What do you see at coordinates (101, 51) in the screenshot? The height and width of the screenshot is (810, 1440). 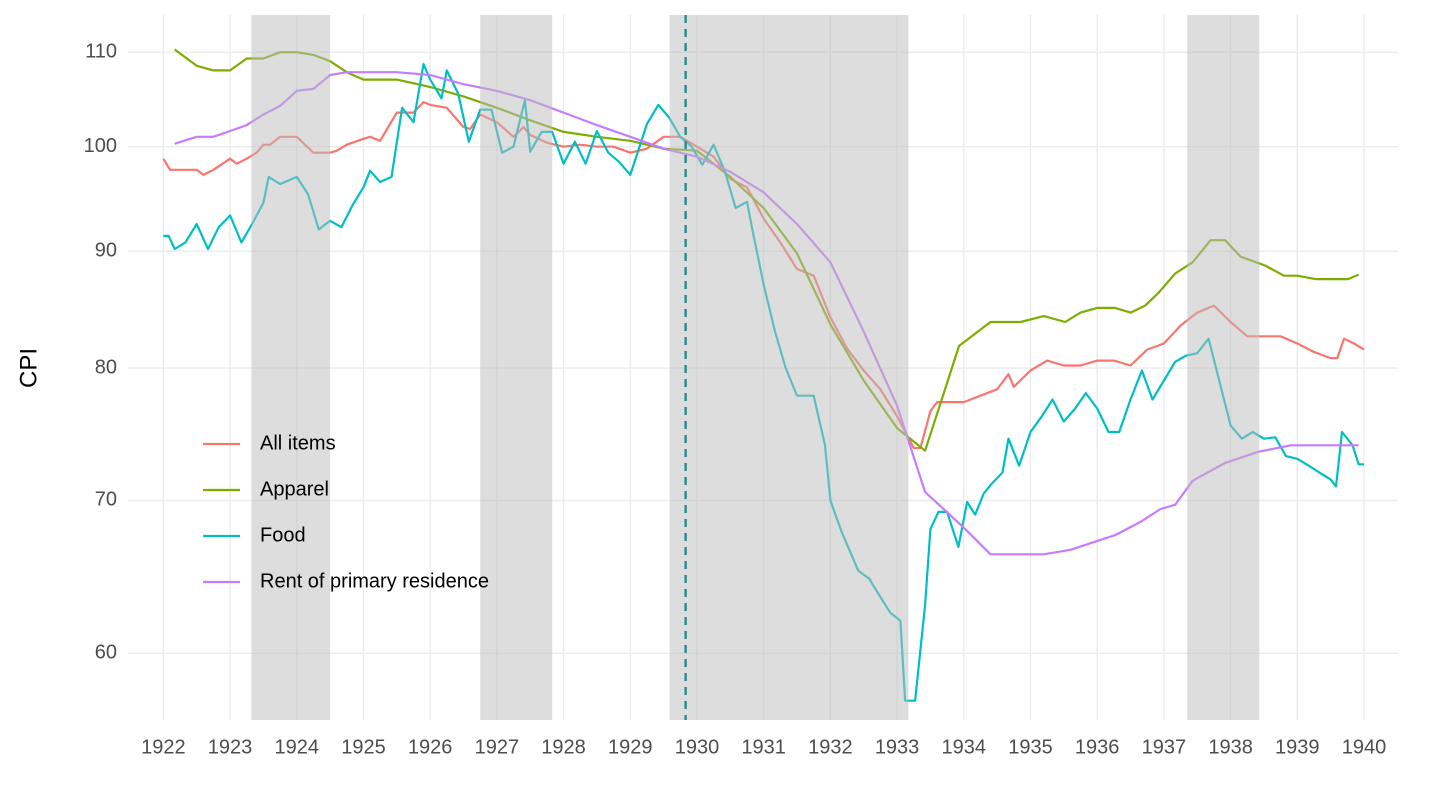 I see `y-tick-label: 110` at bounding box center [101, 51].